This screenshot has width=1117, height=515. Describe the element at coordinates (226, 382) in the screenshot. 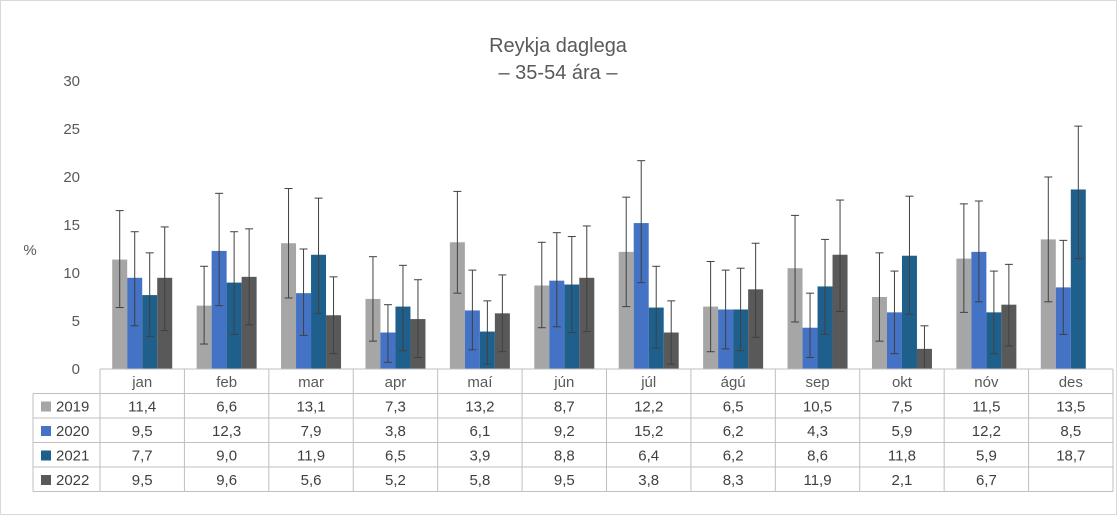

I see `x-tick-label: feb` at that location.